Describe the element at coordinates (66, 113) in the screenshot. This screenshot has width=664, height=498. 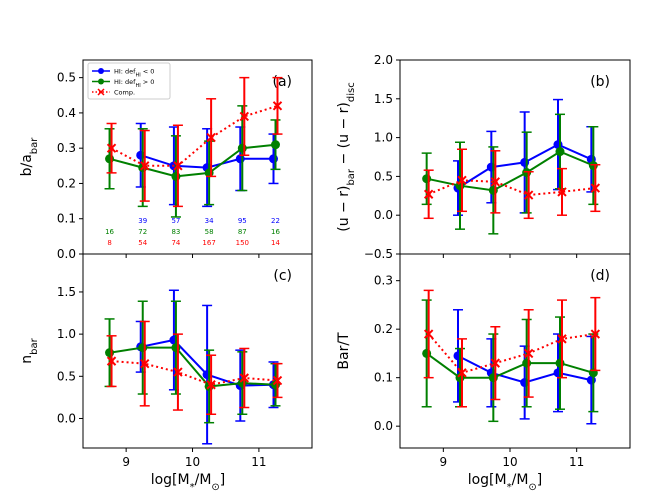
I see `y-tick-label: 0.4` at that location.